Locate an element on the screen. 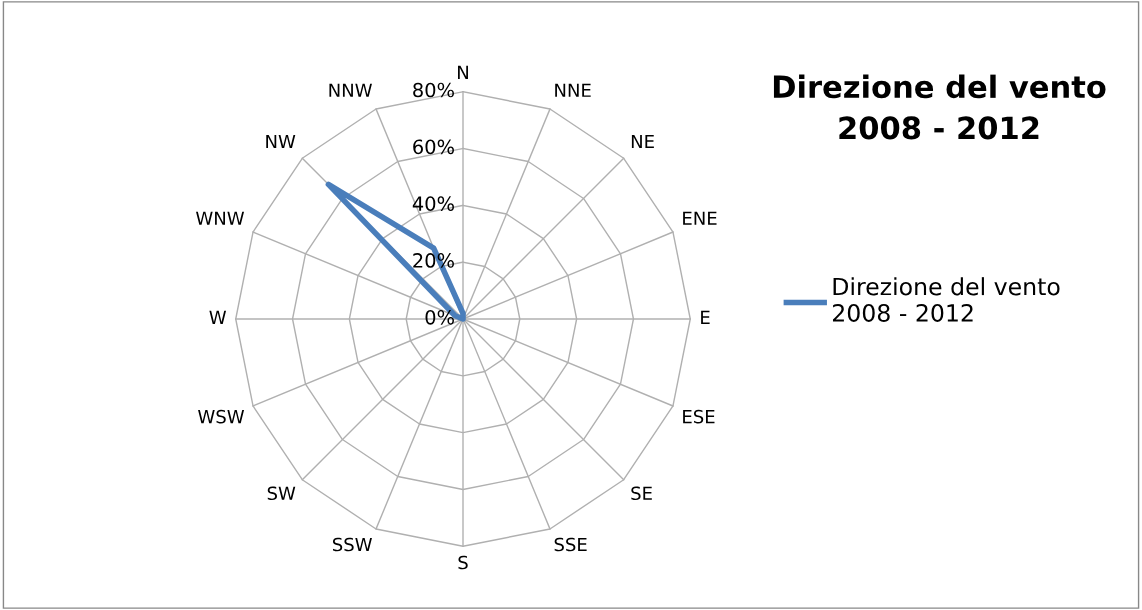 The image size is (1142, 610). spoke-label: SW is located at coordinates (281, 493).